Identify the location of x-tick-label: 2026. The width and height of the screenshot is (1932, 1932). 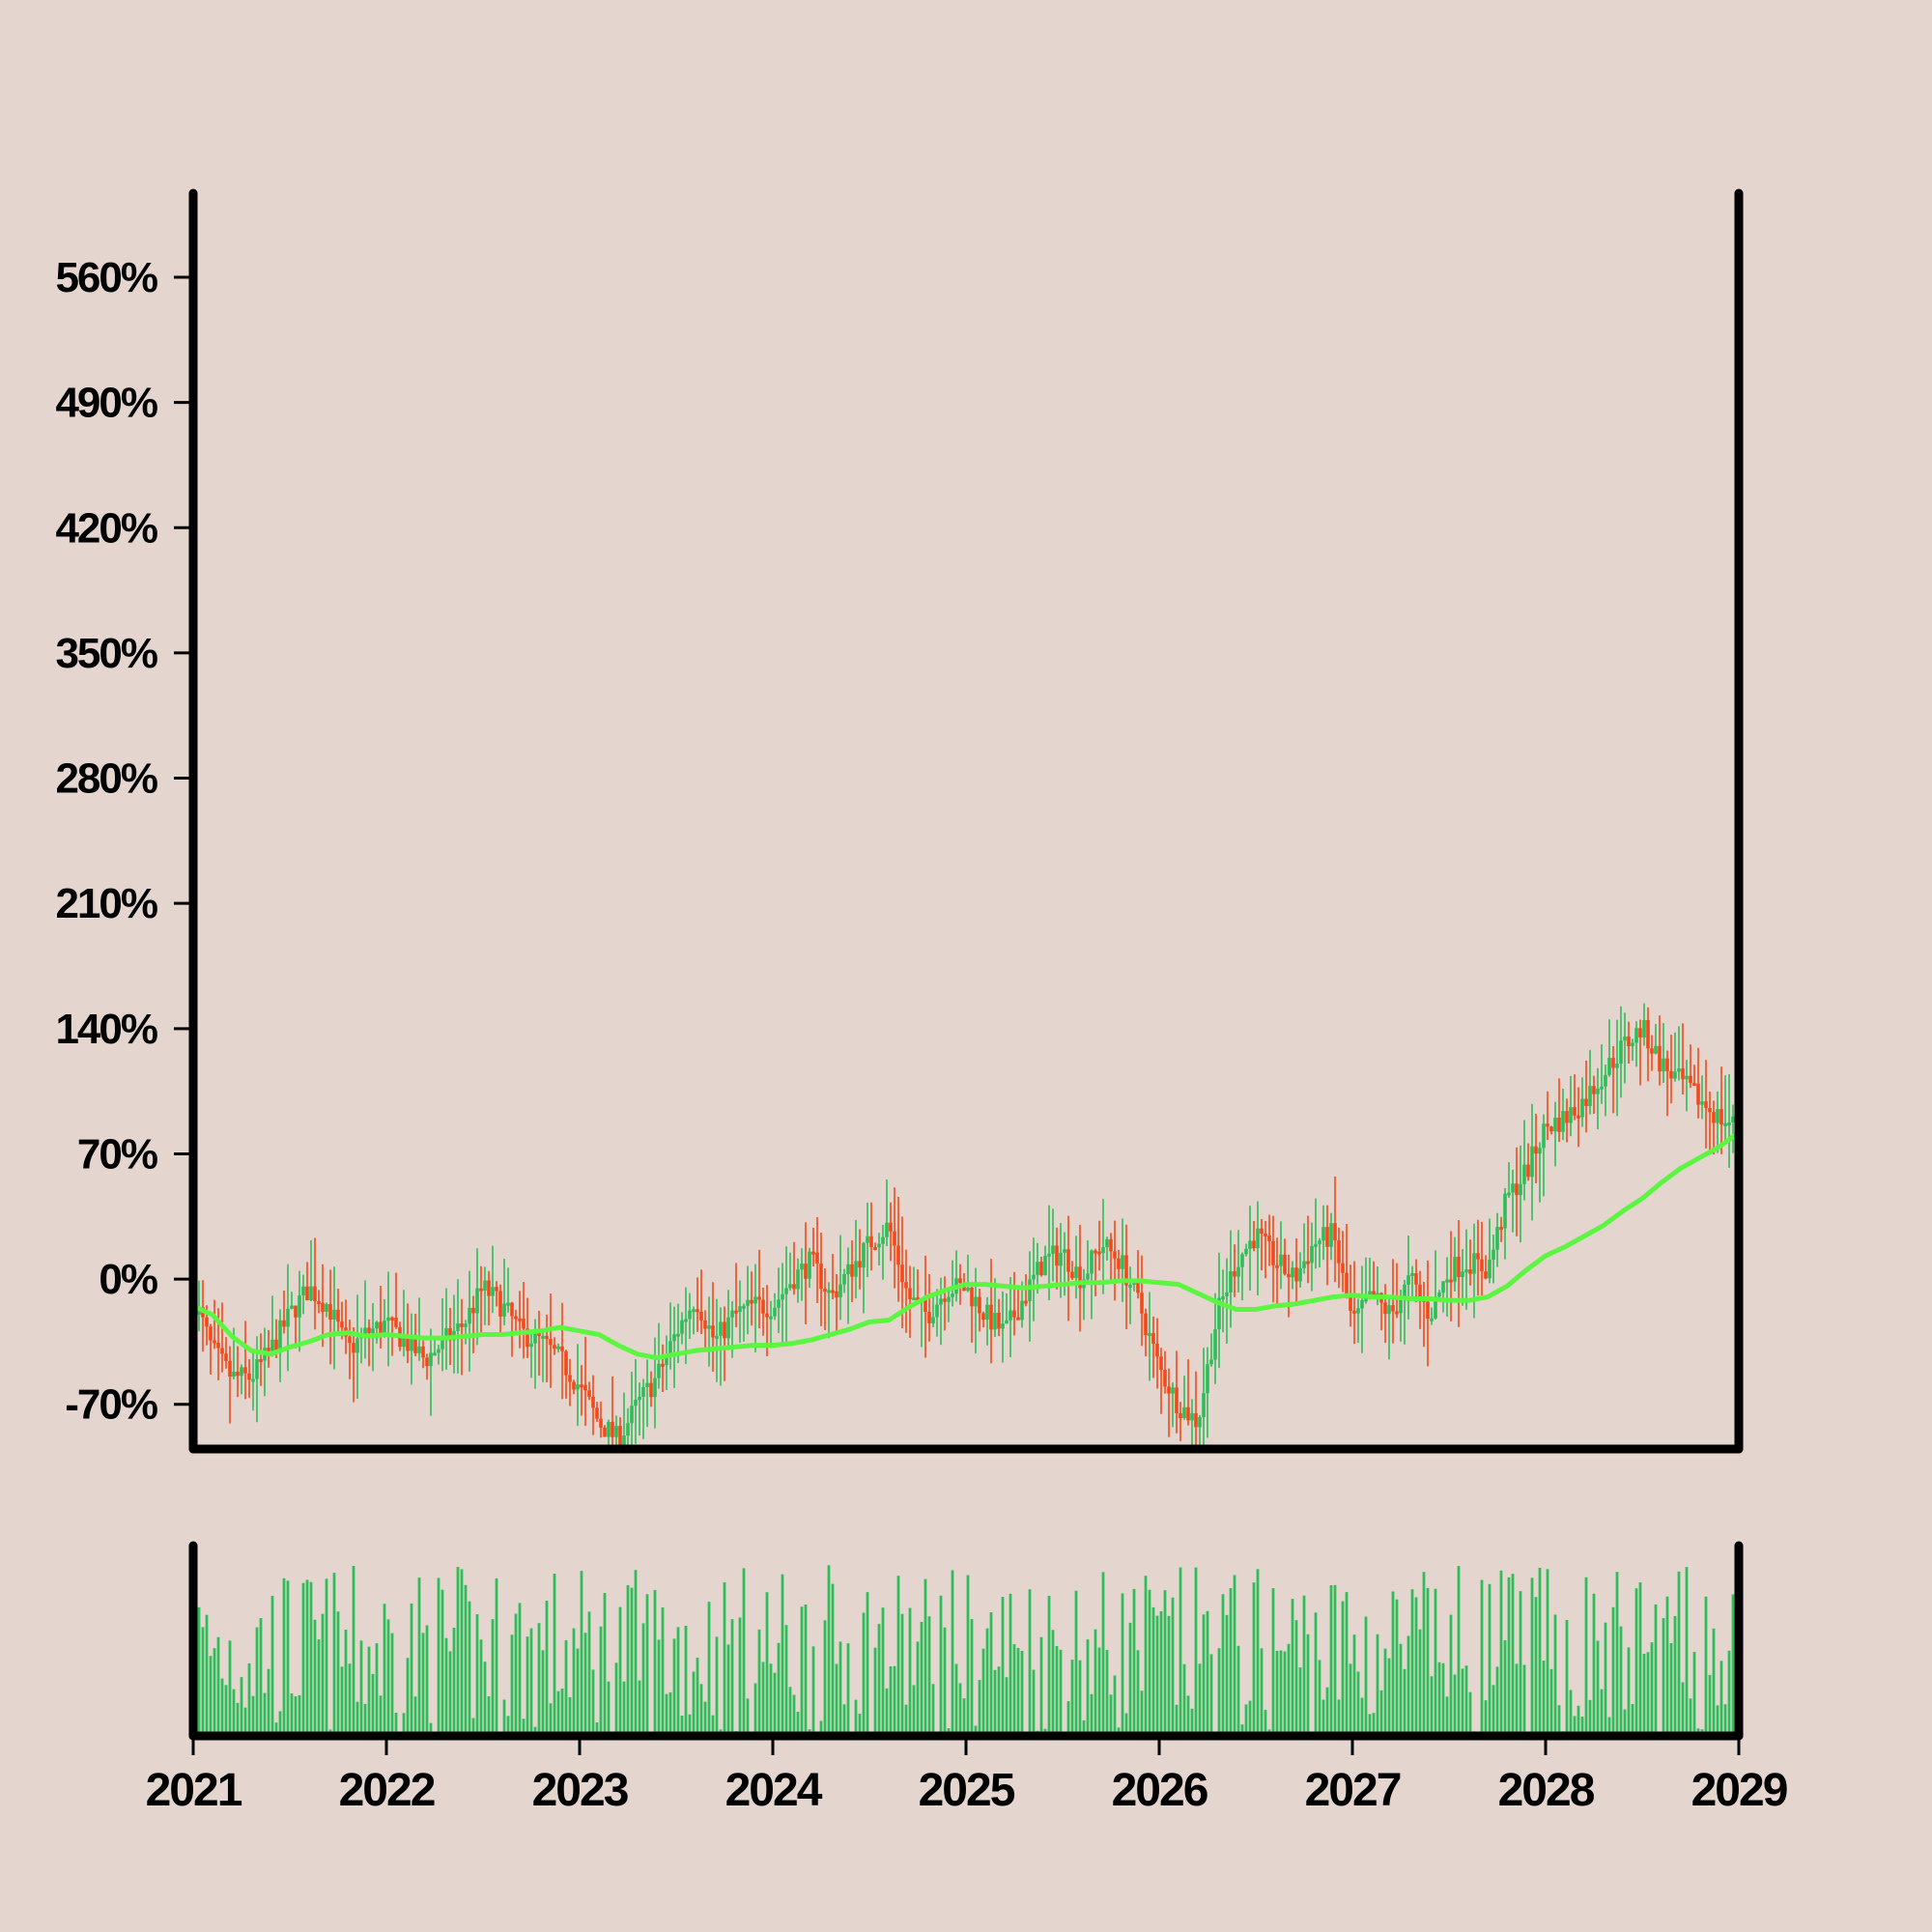
(1160, 1790).